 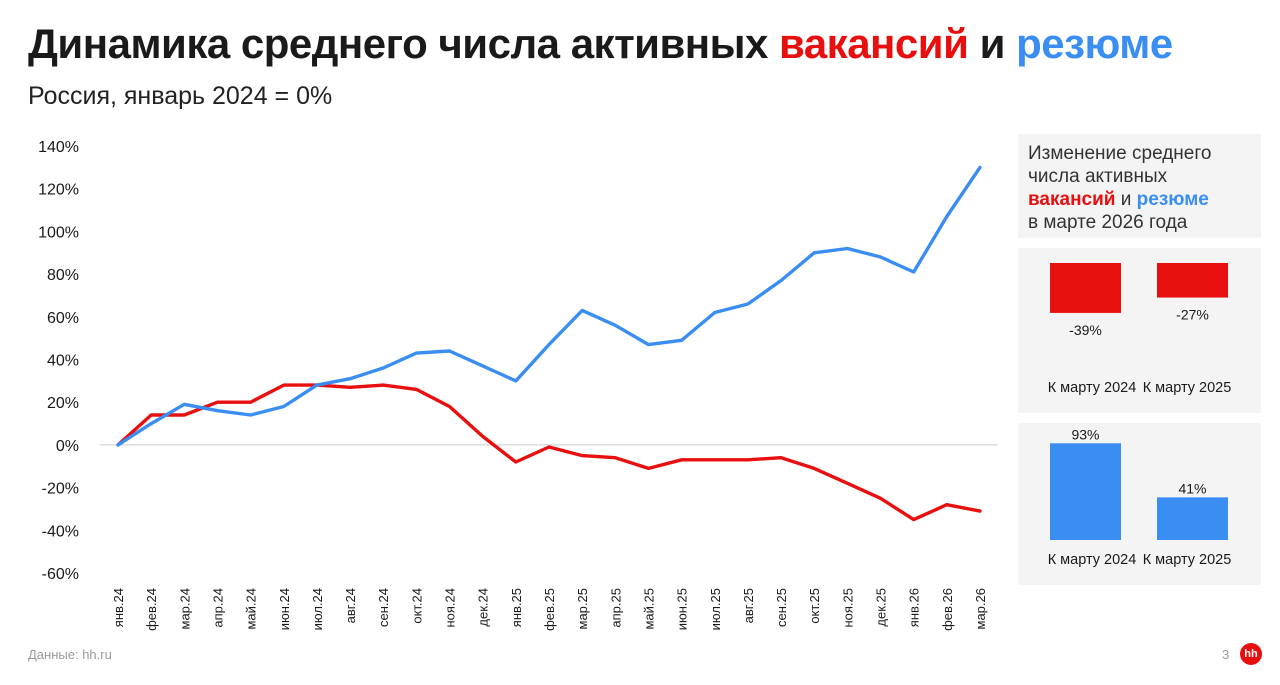 I want to click on x-tick-label: май.24, so click(x=251, y=609).